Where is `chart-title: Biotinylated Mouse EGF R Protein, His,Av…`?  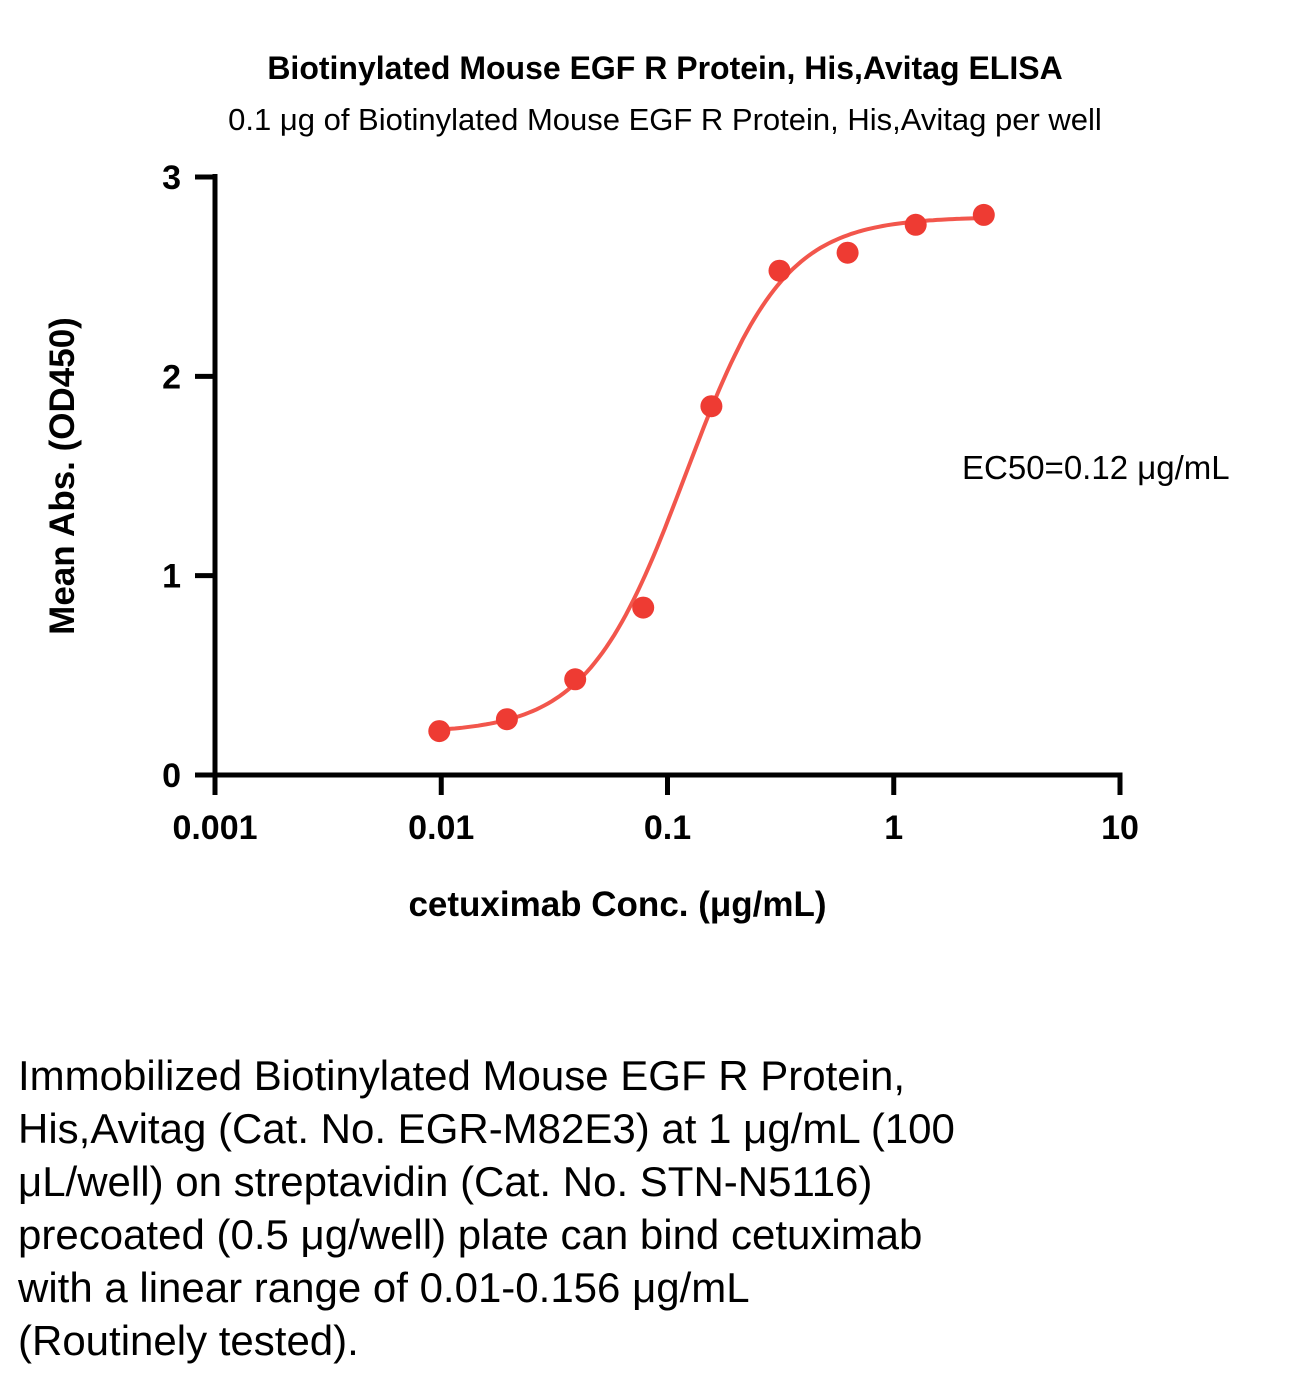 chart-title: Biotinylated Mouse EGF R Protein, His,Av… is located at coordinates (665, 68).